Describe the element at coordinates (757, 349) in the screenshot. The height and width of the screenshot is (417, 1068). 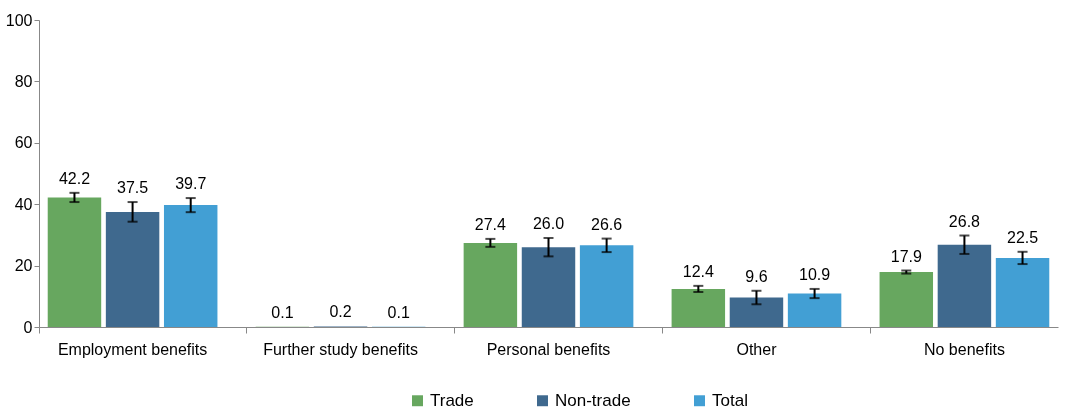
I see `x-tick-label: Other` at that location.